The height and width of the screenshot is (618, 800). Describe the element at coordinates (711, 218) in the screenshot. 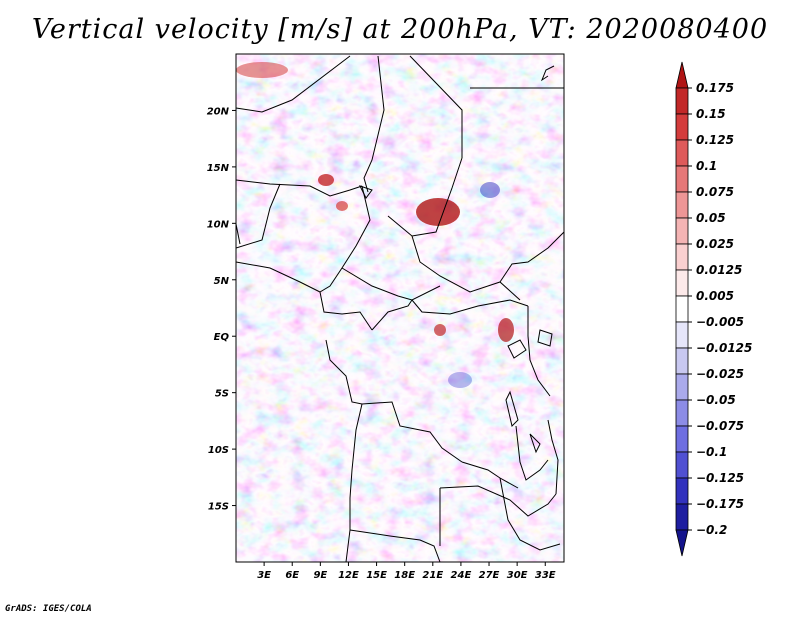

I see `colorbar-label: 0.05` at that location.